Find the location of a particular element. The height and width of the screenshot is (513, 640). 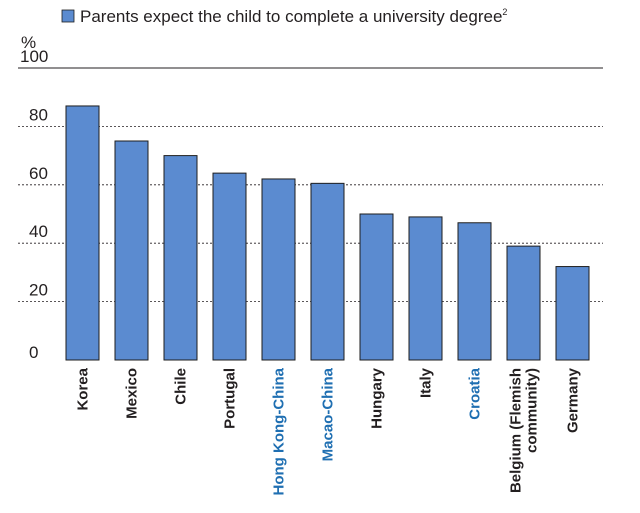

bar-hong-kong-china is located at coordinates (278, 269).